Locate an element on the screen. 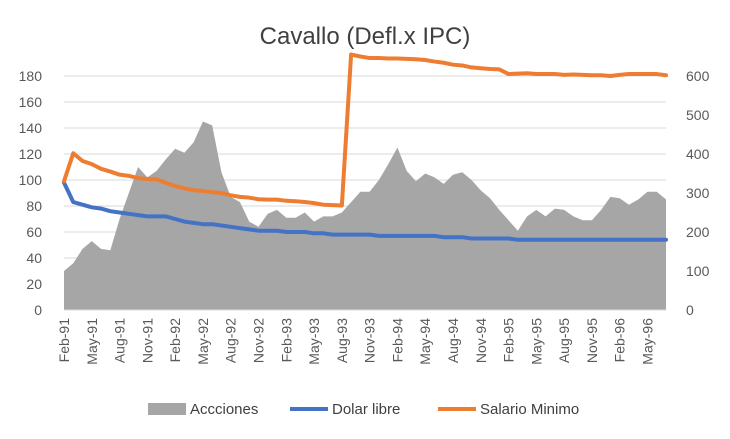  legend-label: Accciones is located at coordinates (224, 409).